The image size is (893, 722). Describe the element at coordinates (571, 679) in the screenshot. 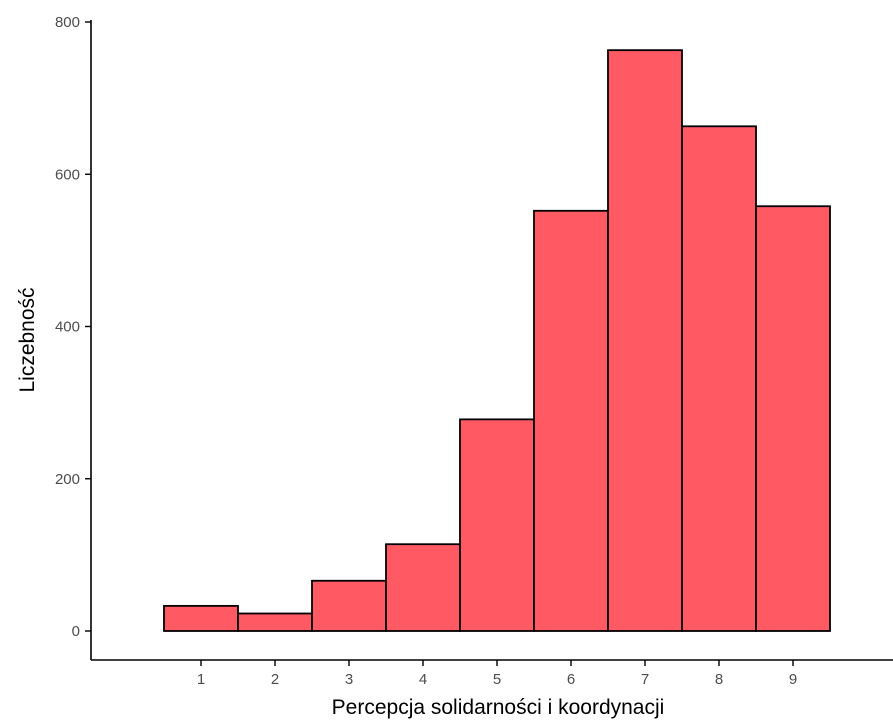

I see `x-tick-label-6: 6` at that location.